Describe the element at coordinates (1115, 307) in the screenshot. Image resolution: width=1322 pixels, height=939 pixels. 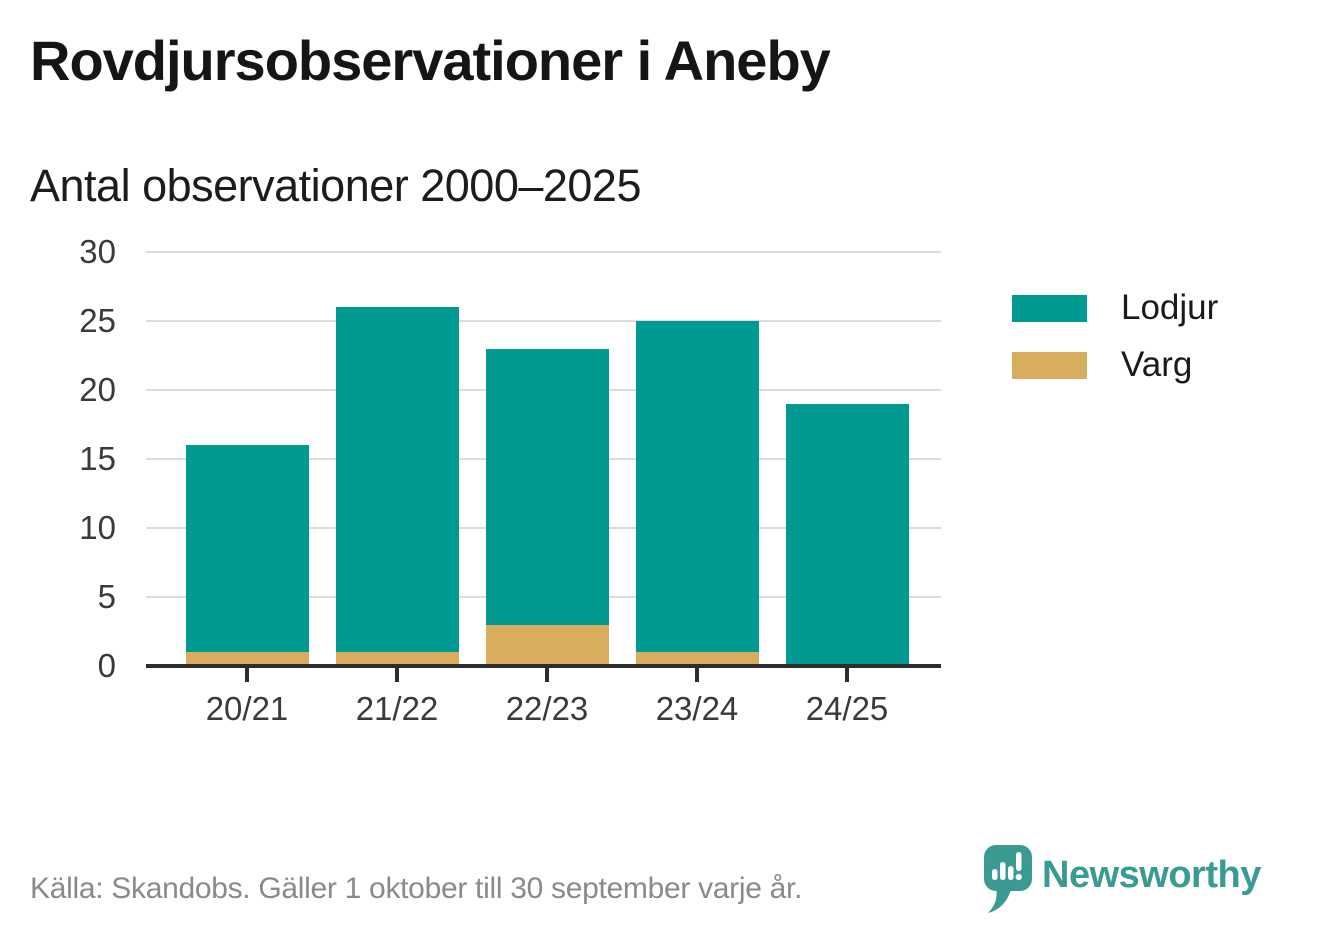
I see `legend-item-lodjur: Lodjur` at that location.